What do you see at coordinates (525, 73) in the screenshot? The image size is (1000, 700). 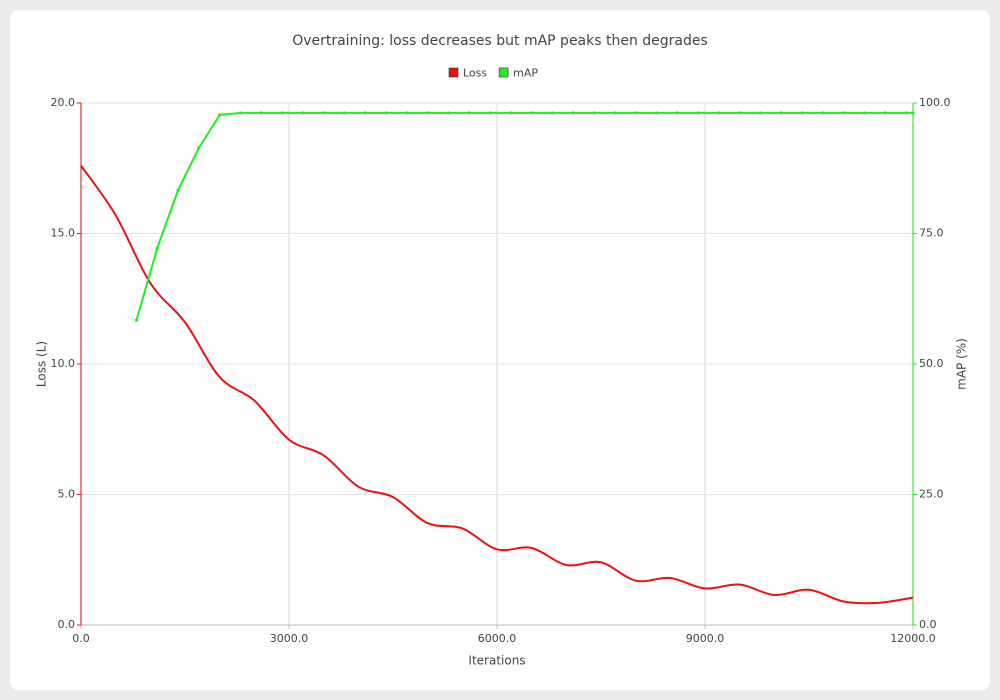 I see `legend-label: mAP` at bounding box center [525, 73].